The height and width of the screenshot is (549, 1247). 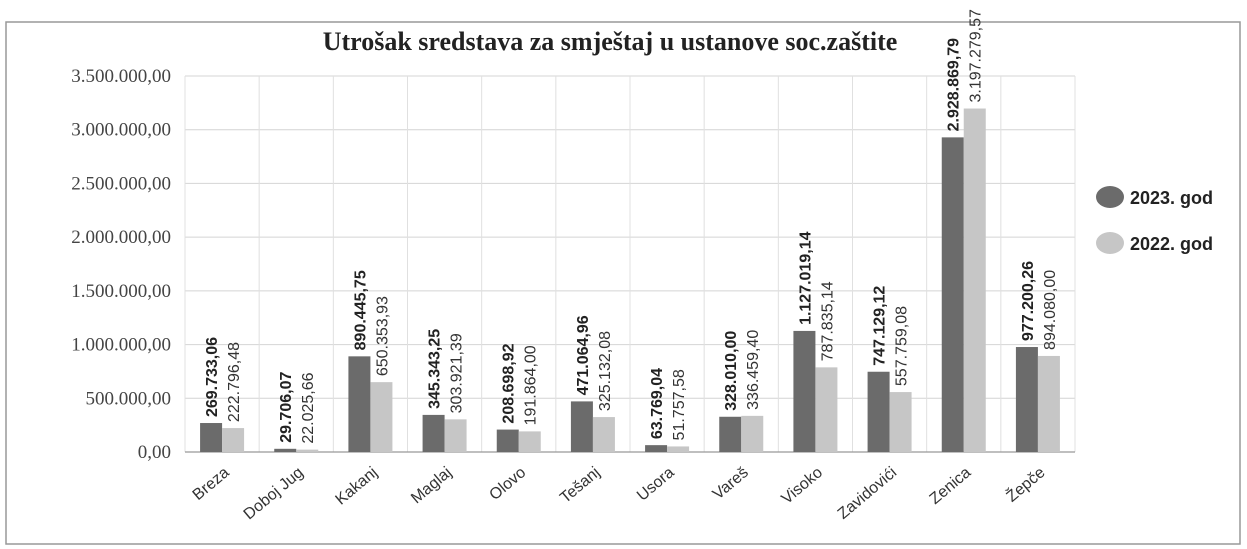 What do you see at coordinates (121, 237) in the screenshot?
I see `y-tick-label: 2.000.000,00` at bounding box center [121, 237].